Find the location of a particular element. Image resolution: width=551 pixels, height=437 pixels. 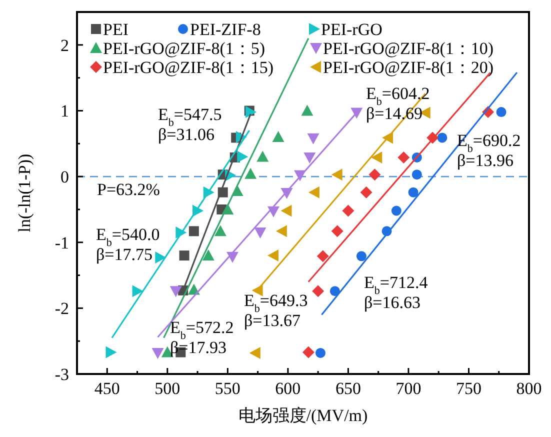

y-tick-label: -1 is located at coordinates (61, 242).